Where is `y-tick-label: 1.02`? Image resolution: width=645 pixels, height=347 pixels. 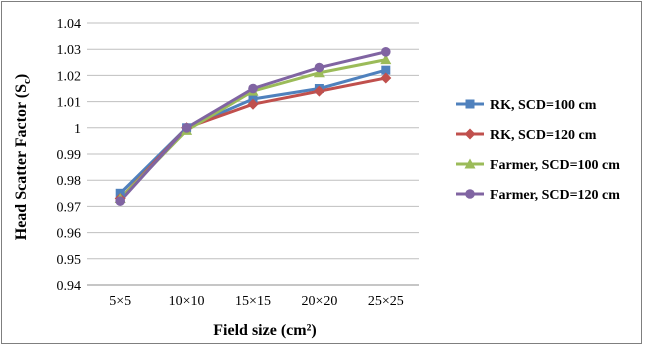
y-tick-label: 1.02 is located at coordinates (69, 76).